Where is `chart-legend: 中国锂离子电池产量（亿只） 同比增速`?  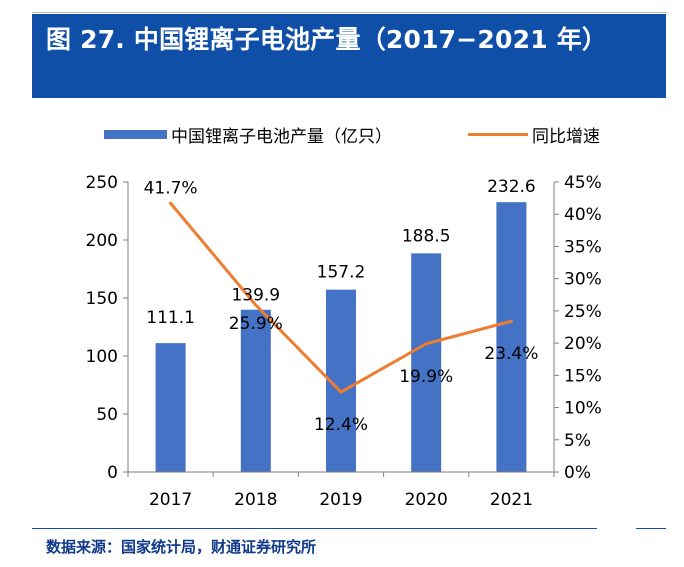 chart-legend: 中国锂离子电池产量（亿只） 同比增速 is located at coordinates (342, 134).